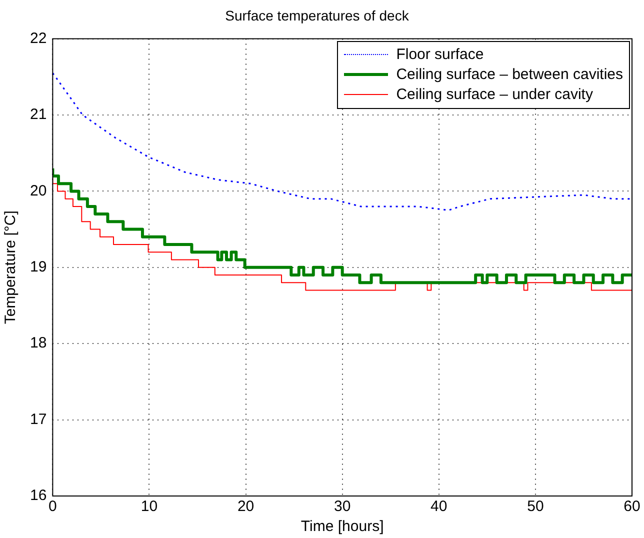 Image resolution: width=644 pixels, height=538 pixels. I want to click on x-tick-label: 60, so click(632, 507).